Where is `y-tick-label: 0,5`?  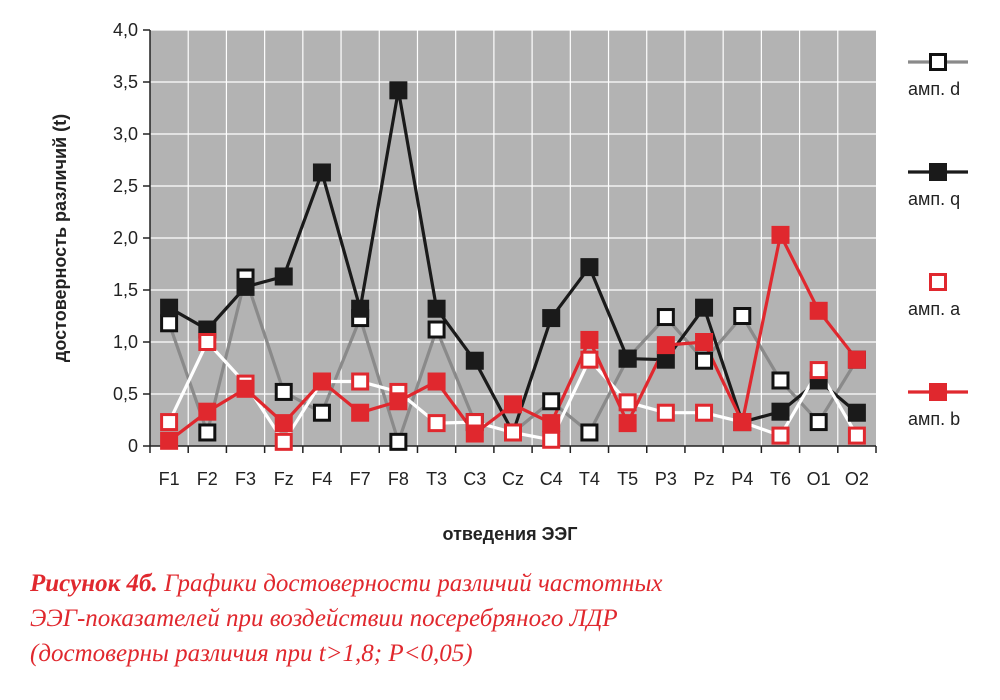
y-tick-label: 0,5 is located at coordinates (125, 394).